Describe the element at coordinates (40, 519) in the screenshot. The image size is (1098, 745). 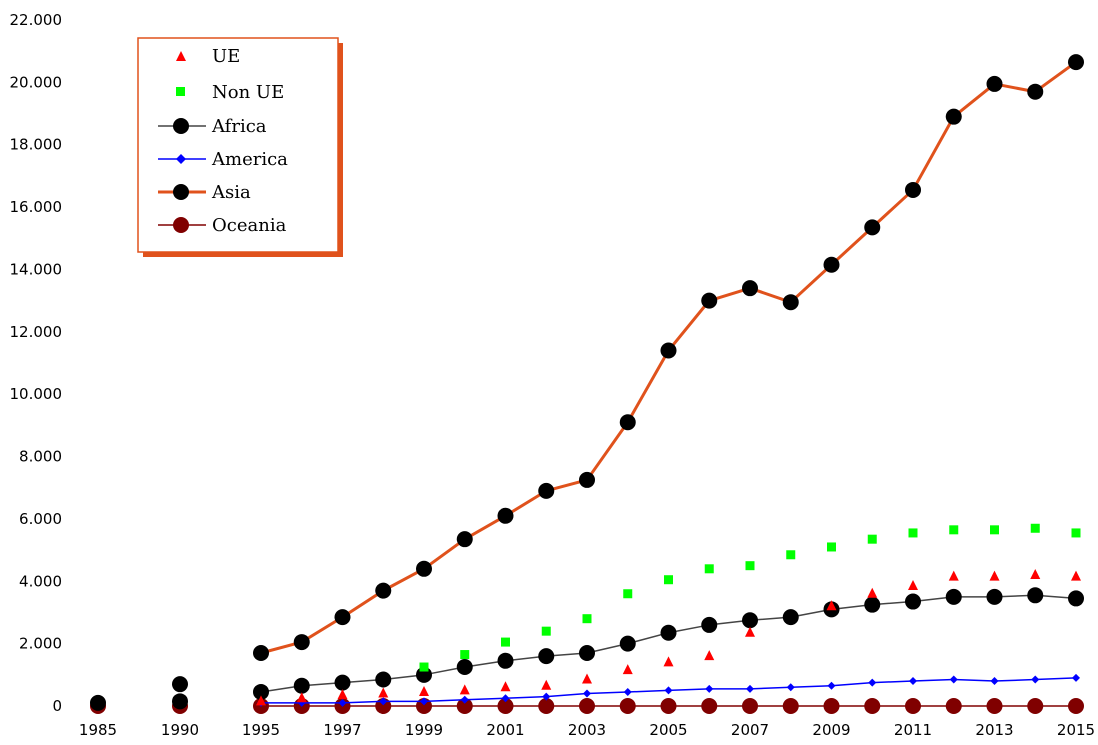
I see `y-tick-label: 6.000` at that location.